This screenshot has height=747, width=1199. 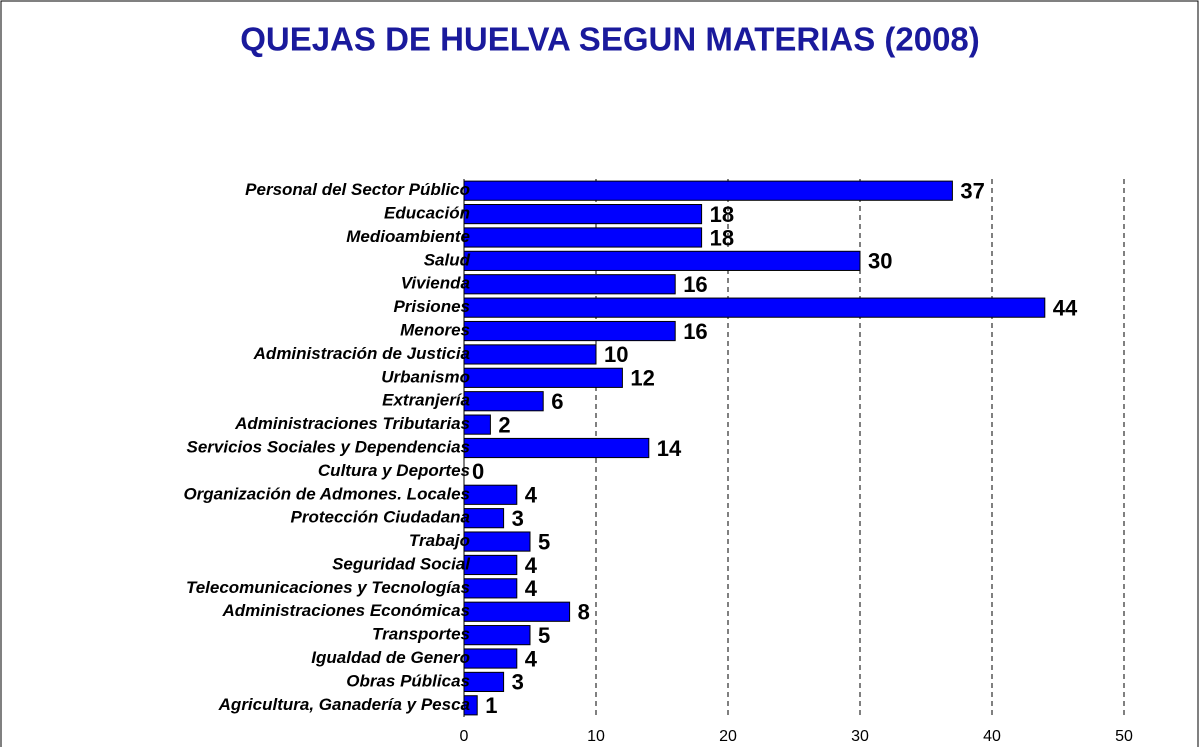 I want to click on x-tick-label: 10, so click(x=596, y=736).